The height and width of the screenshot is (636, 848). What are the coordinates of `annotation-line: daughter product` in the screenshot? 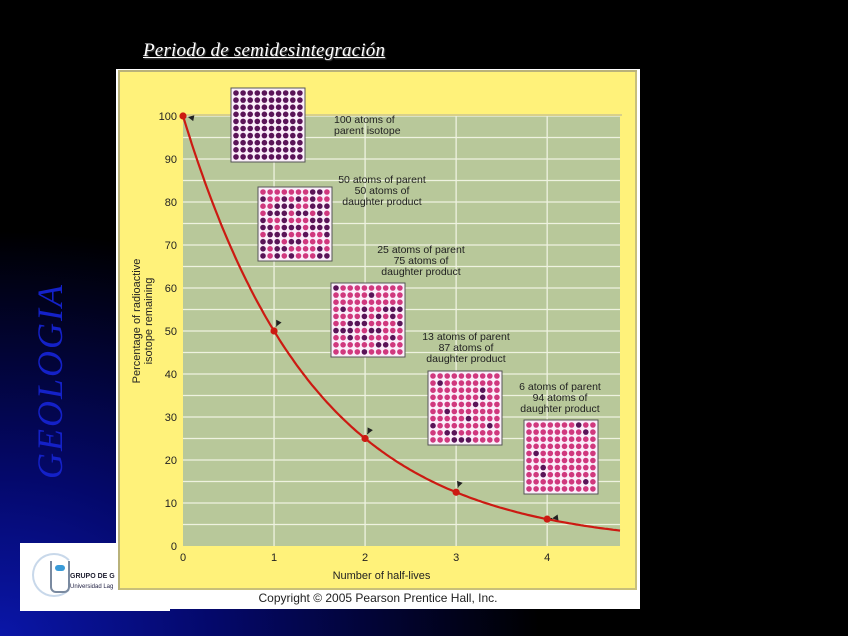 It's located at (420, 272).